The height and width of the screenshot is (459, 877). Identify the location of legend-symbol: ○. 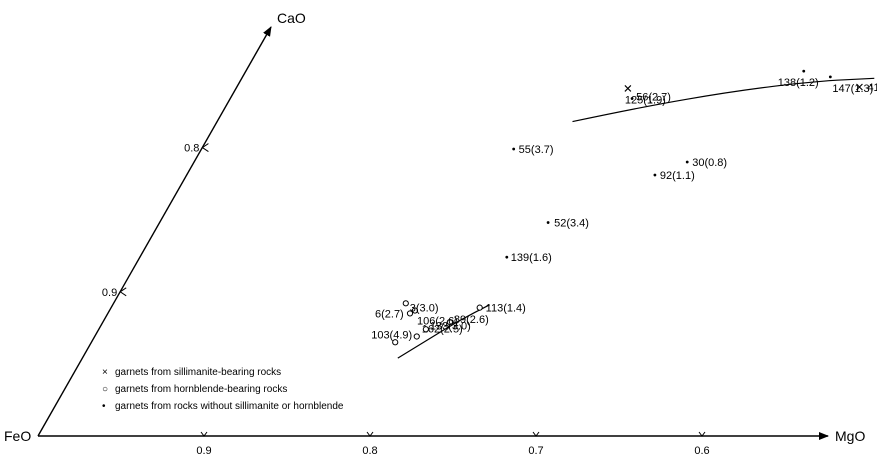
(105, 389).